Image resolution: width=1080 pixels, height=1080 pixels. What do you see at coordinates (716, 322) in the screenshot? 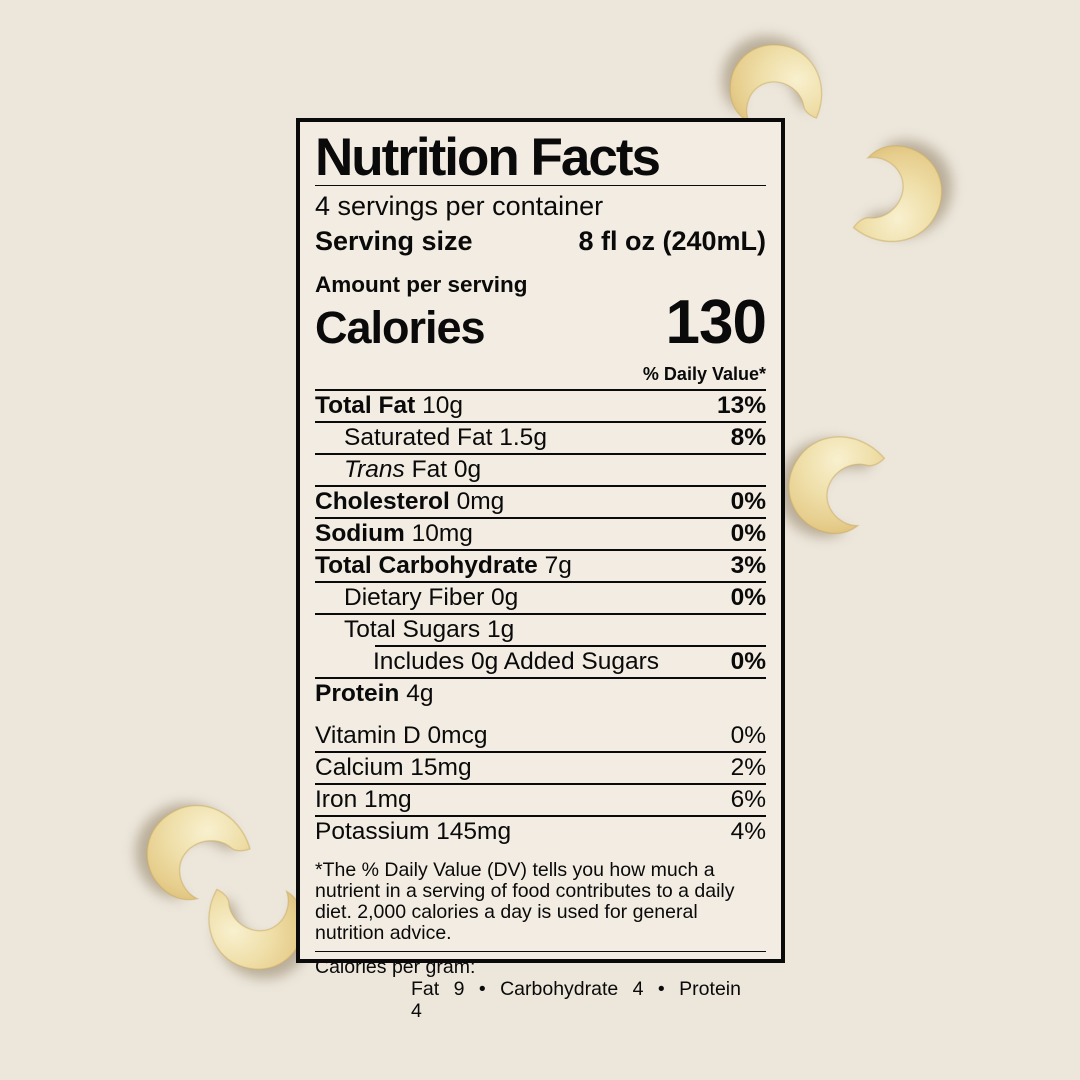
I see `calories-value: 130` at bounding box center [716, 322].